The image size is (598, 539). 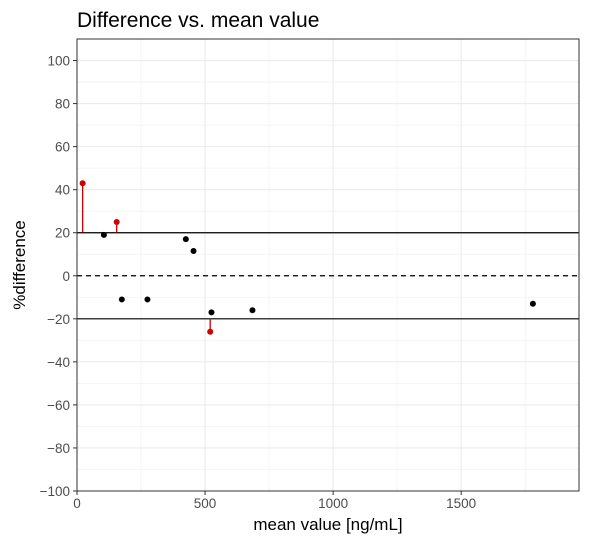 What do you see at coordinates (62, 233) in the screenshot?
I see `y-tick-label: 20` at bounding box center [62, 233].